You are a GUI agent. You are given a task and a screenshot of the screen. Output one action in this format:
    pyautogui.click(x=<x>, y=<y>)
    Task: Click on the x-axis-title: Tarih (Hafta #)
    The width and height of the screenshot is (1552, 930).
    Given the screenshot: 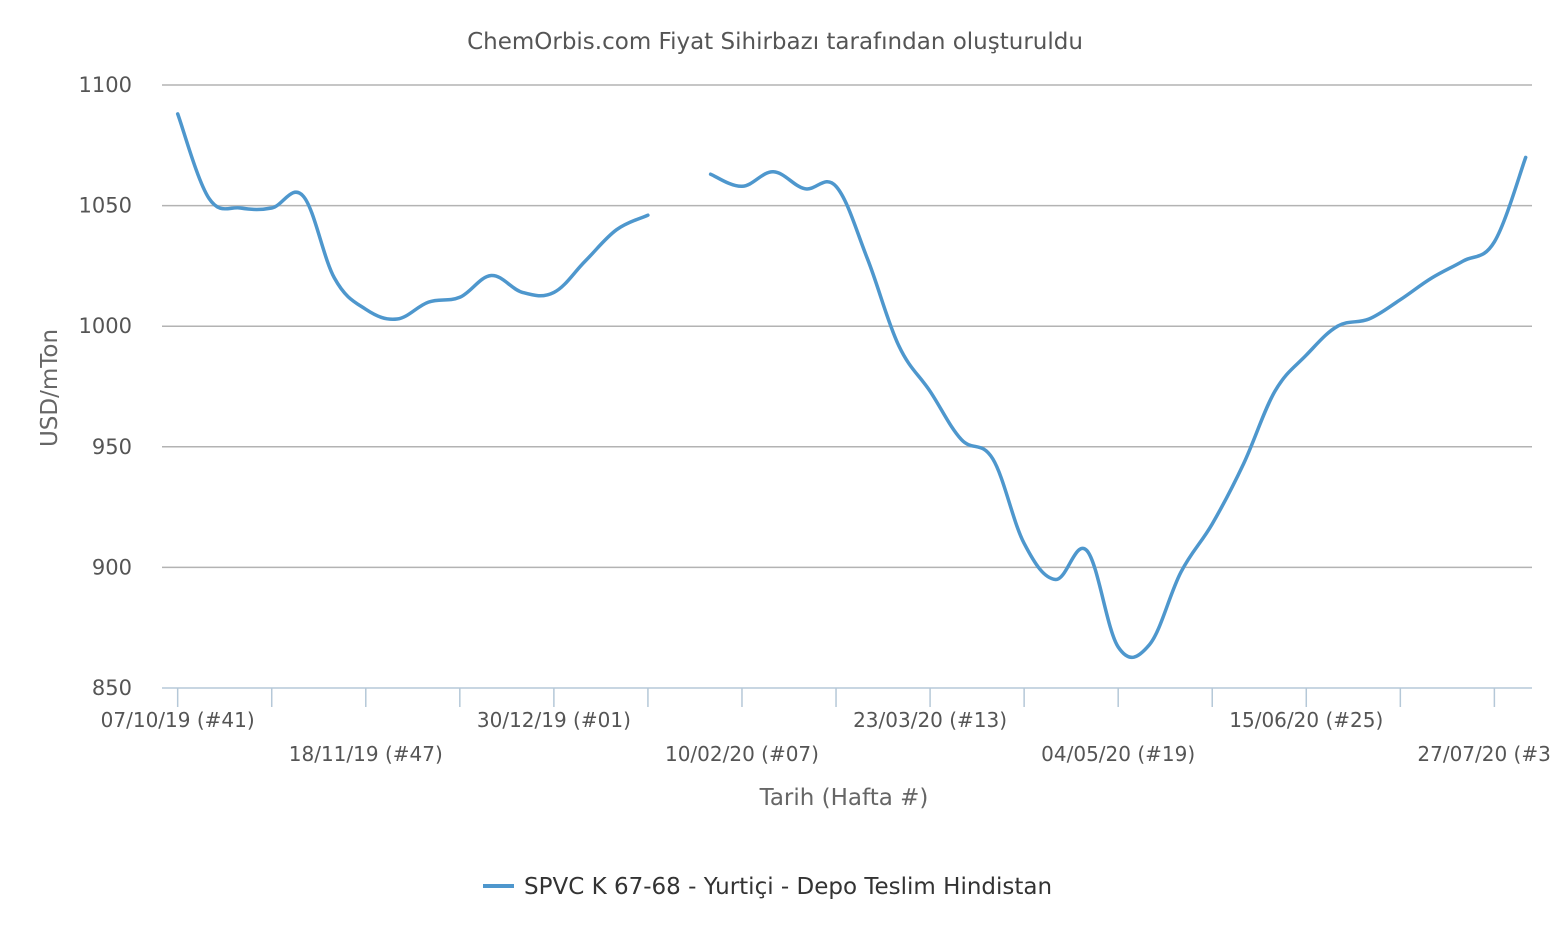 What is the action you would take?
    pyautogui.click(x=844, y=798)
    